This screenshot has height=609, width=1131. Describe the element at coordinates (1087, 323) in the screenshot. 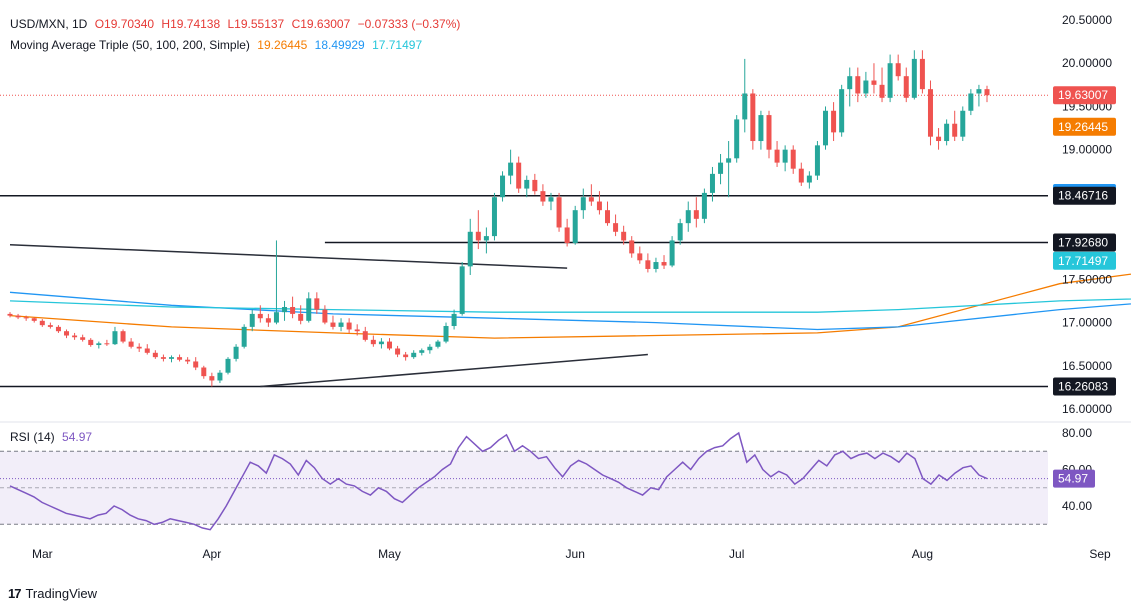

I see `price-tick-label: 17.00000` at that location.